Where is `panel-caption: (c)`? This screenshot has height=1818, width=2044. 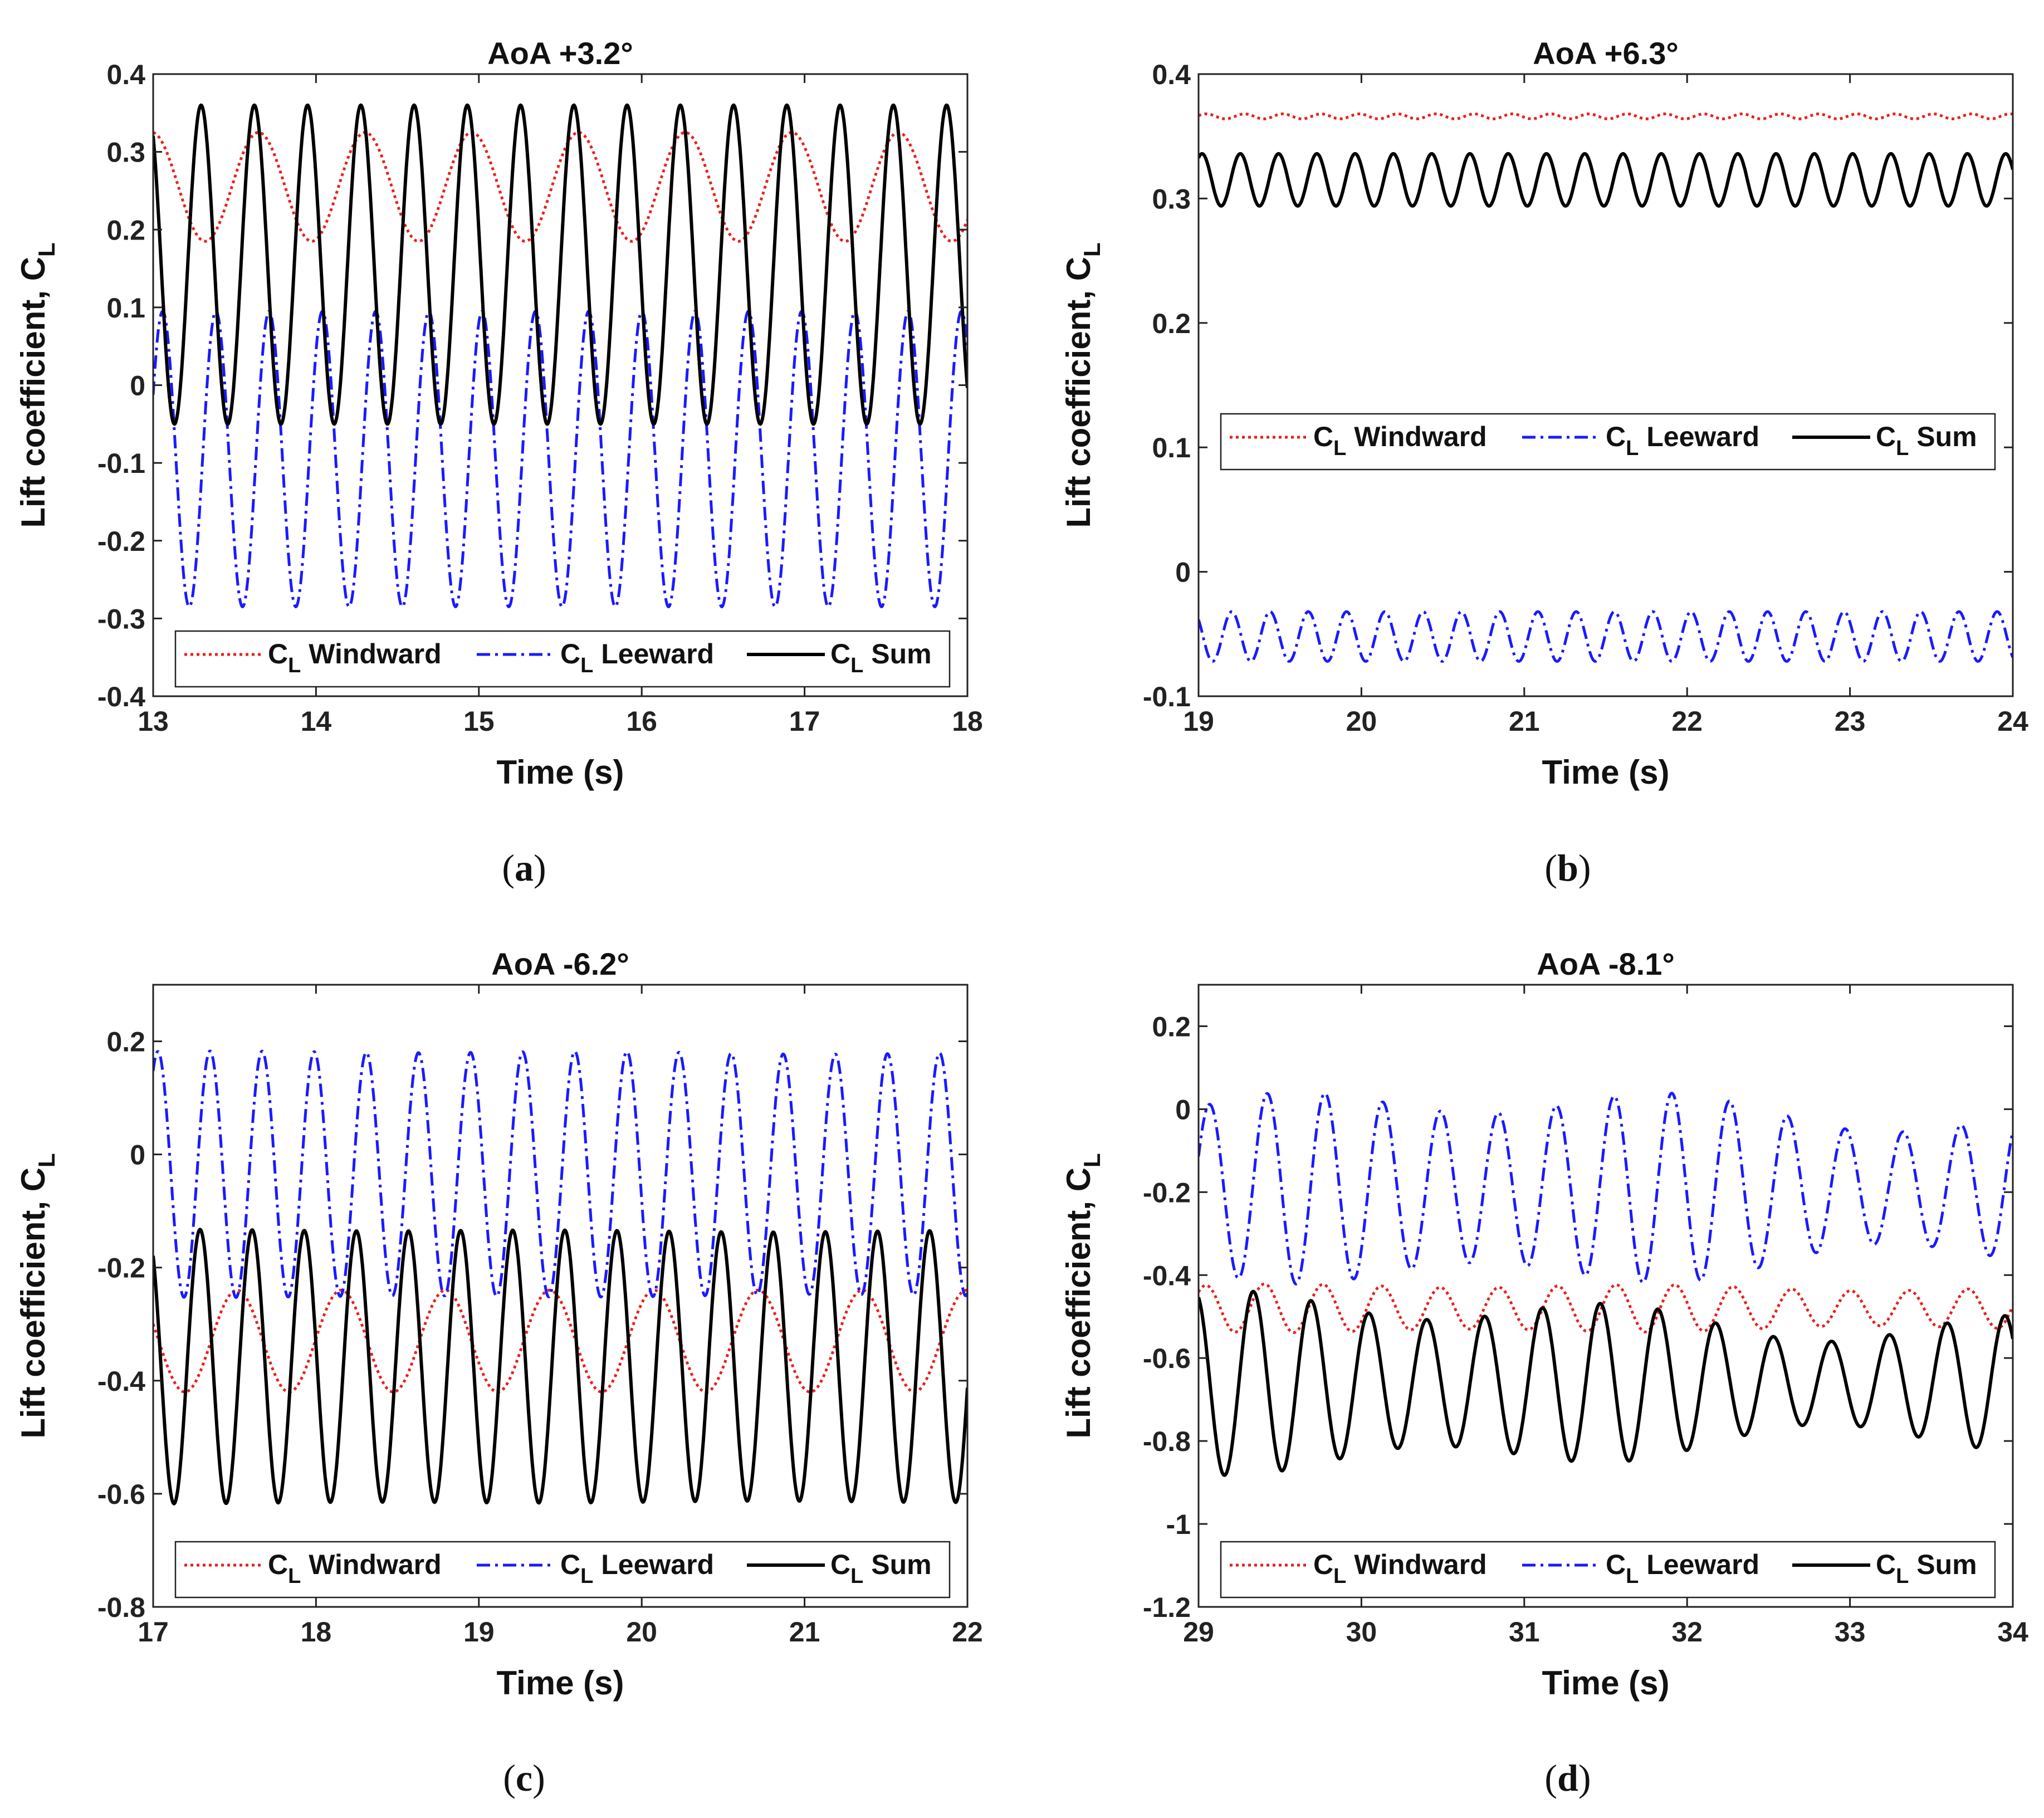 panel-caption: (c) is located at coordinates (524, 1778).